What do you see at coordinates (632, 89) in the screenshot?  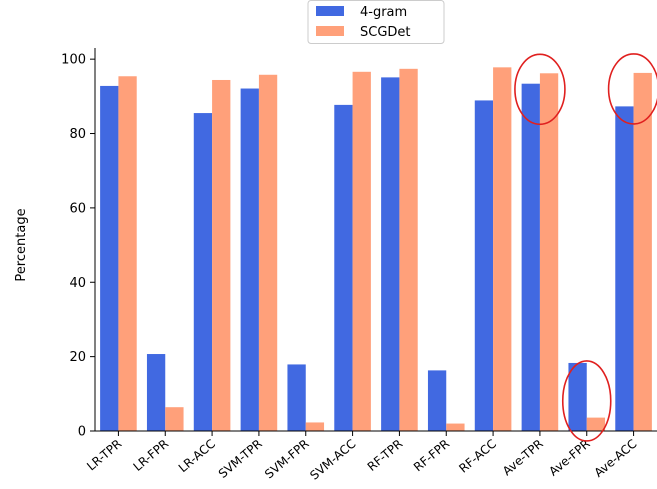 I see `highlight-ellipse-ave-acc` at bounding box center [632, 89].